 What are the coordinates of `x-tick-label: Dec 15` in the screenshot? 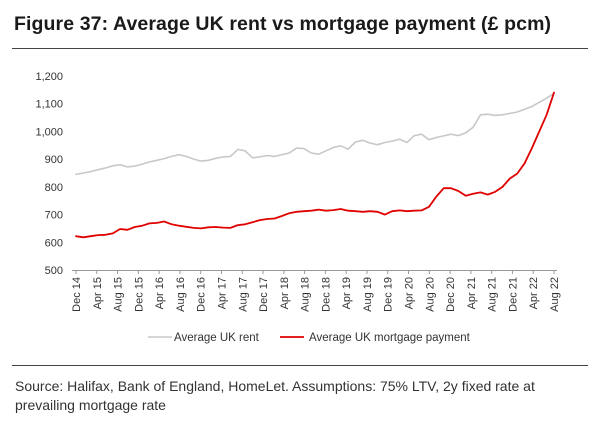 It's located at (139, 294).